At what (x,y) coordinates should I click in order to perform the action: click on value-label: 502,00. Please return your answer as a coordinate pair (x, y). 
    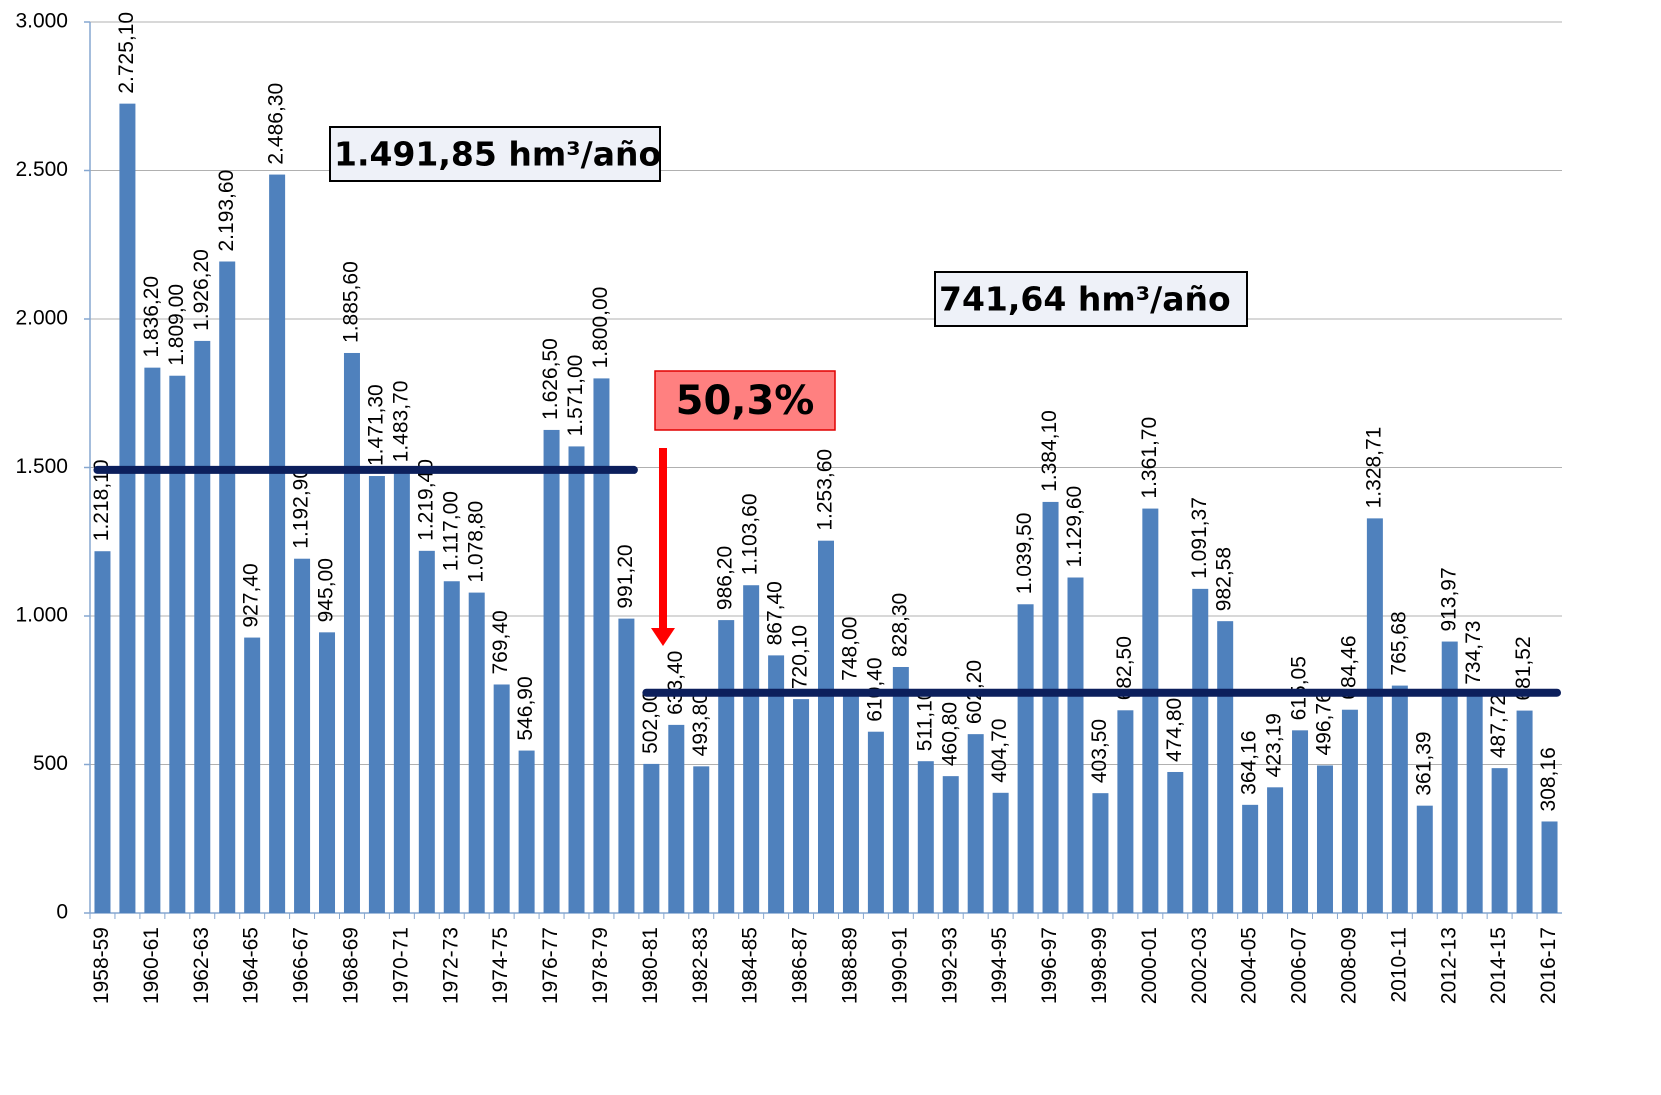
    Looking at the image, I should click on (650, 722).